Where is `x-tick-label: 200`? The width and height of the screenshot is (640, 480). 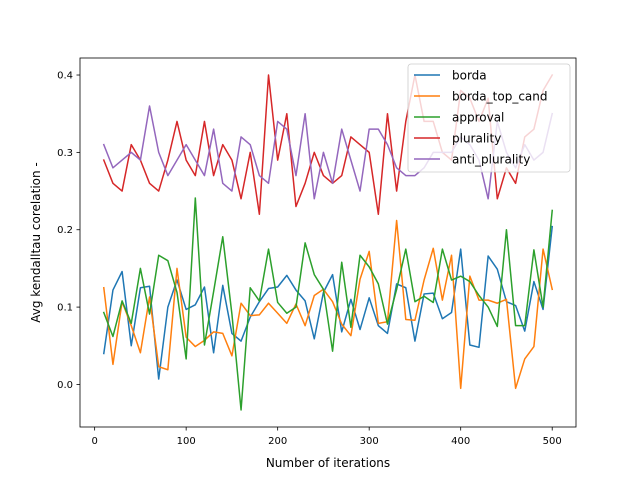
x-tick-label: 200 is located at coordinates (277, 441).